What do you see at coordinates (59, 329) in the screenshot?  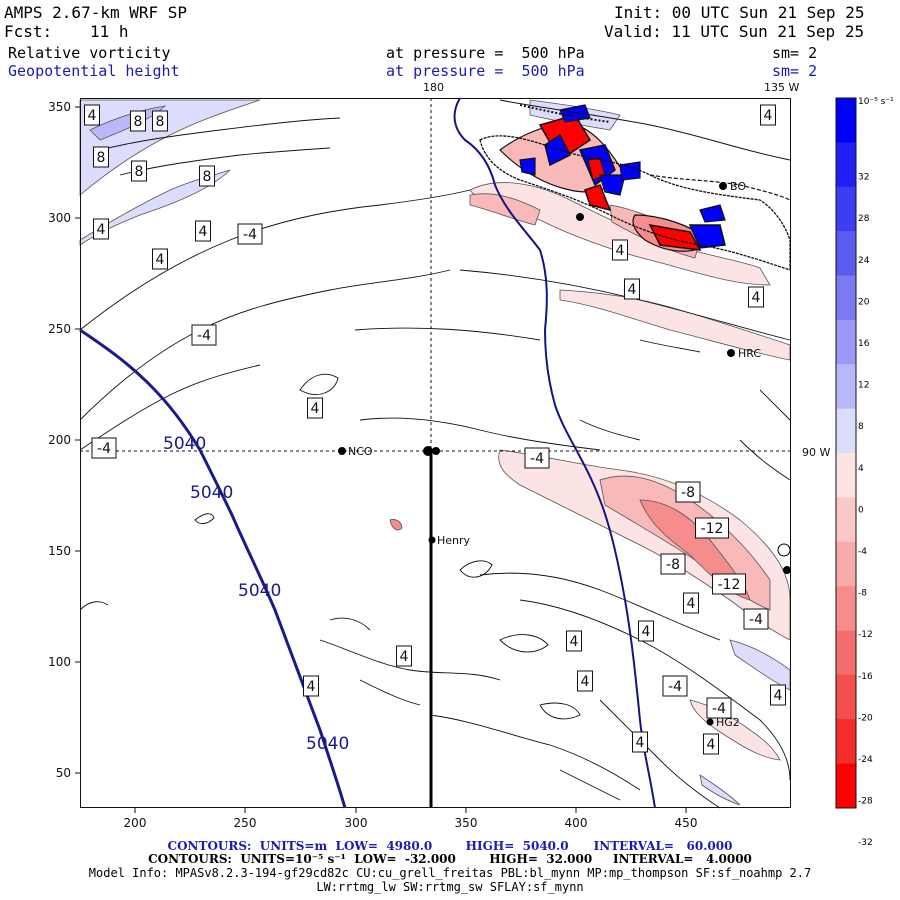 I see `y-tick-label: 250` at bounding box center [59, 329].